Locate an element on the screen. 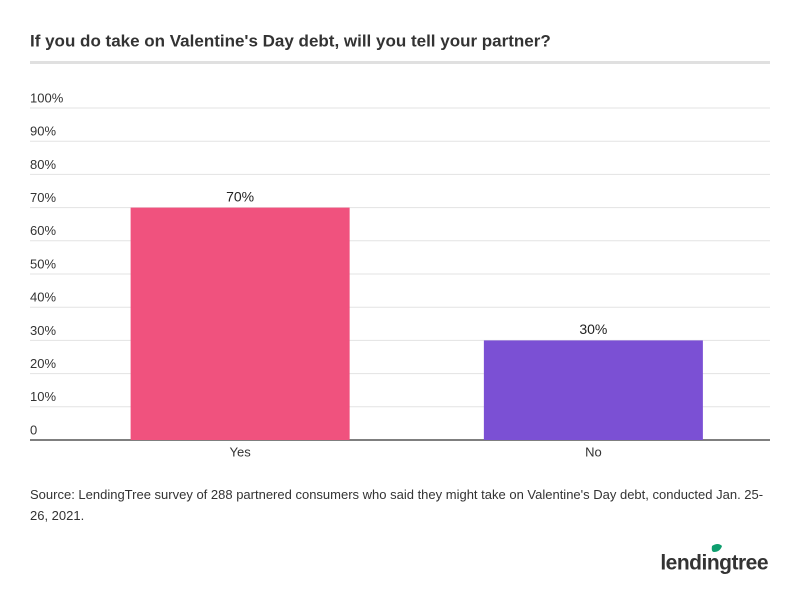 The width and height of the screenshot is (800, 590). value-label: 30% is located at coordinates (593, 329).